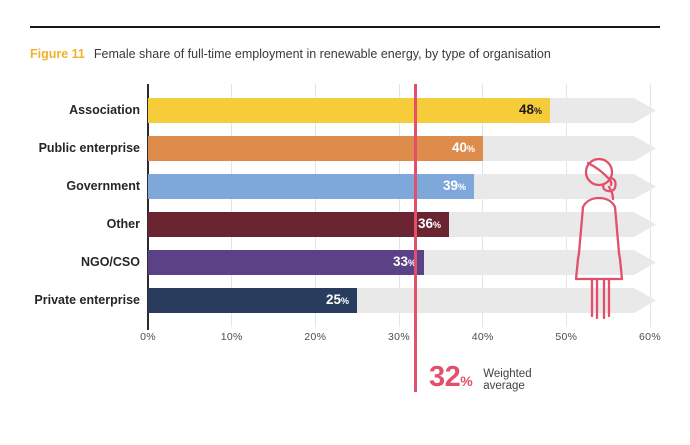 Image resolution: width=690 pixels, height=445 pixels. I want to click on category-label: NGO/CSO, so click(110, 262).